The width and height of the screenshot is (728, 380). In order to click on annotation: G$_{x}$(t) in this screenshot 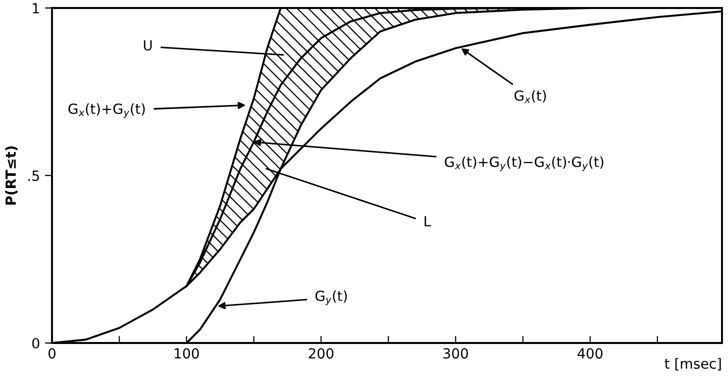, I will do `click(530, 96)`.